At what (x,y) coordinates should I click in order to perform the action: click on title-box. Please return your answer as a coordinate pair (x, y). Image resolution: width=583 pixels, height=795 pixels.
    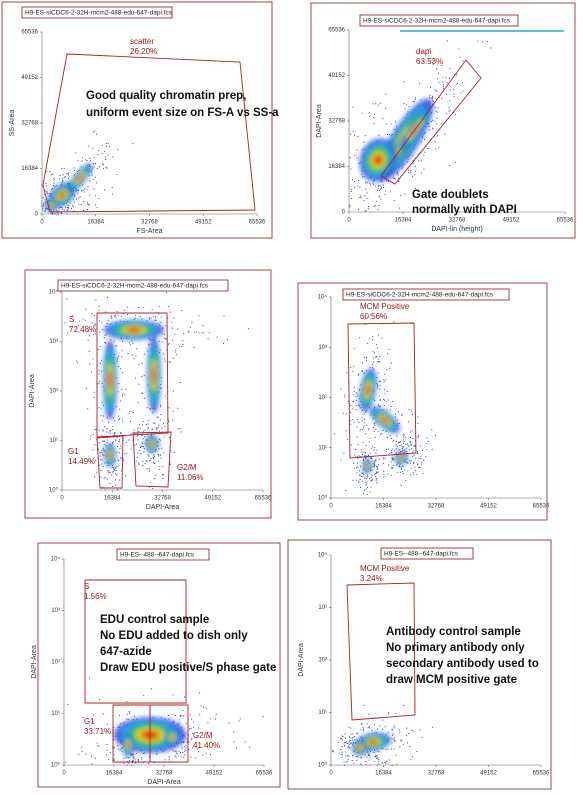
    Looking at the image, I should click on (143, 285).